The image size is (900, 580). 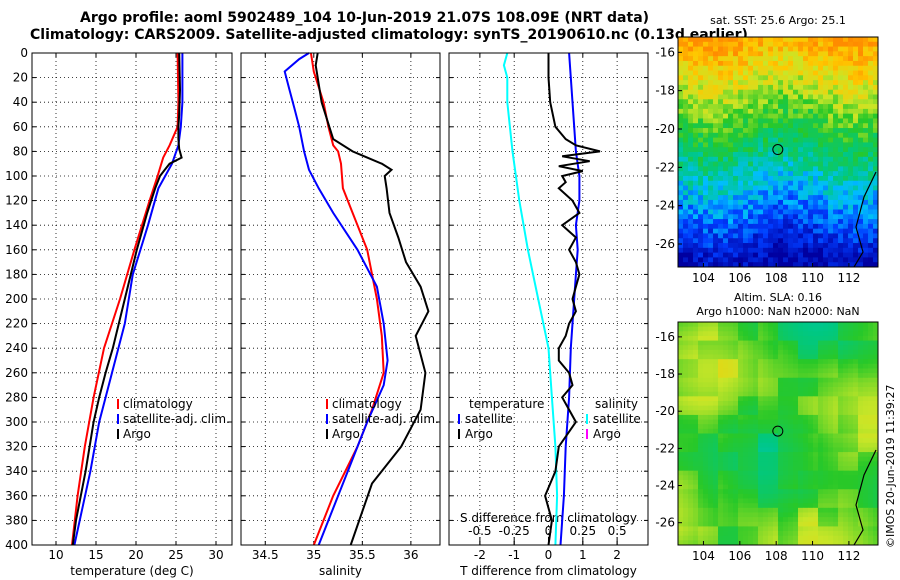 What do you see at coordinates (739, 556) in the screenshot?
I see `map-x-tick-label: 106` at bounding box center [739, 556].